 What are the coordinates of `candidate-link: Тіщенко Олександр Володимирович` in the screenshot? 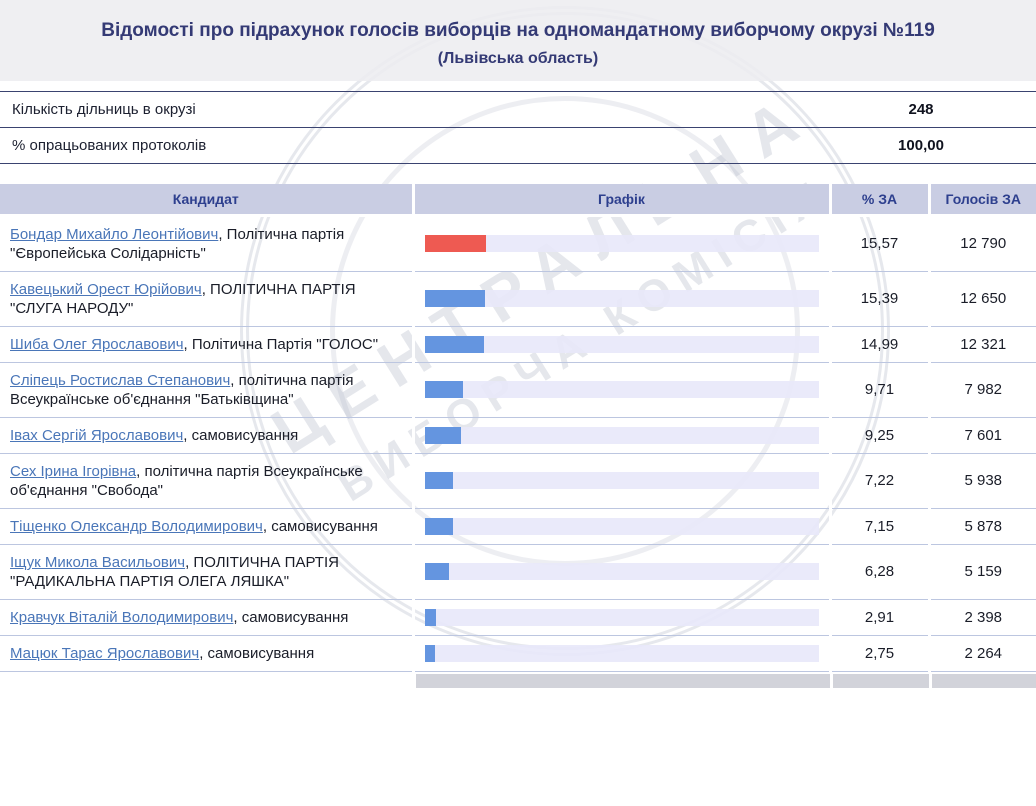 It's located at (136, 526).